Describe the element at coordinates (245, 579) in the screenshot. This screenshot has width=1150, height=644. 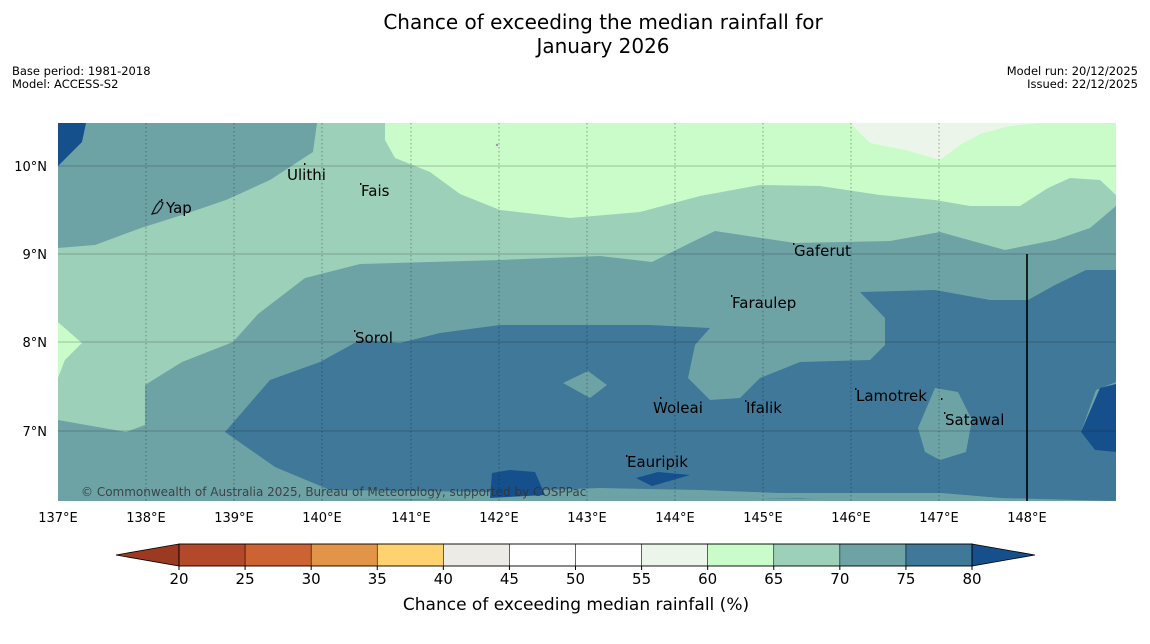
I see `colorbar-tick-label: 25` at that location.